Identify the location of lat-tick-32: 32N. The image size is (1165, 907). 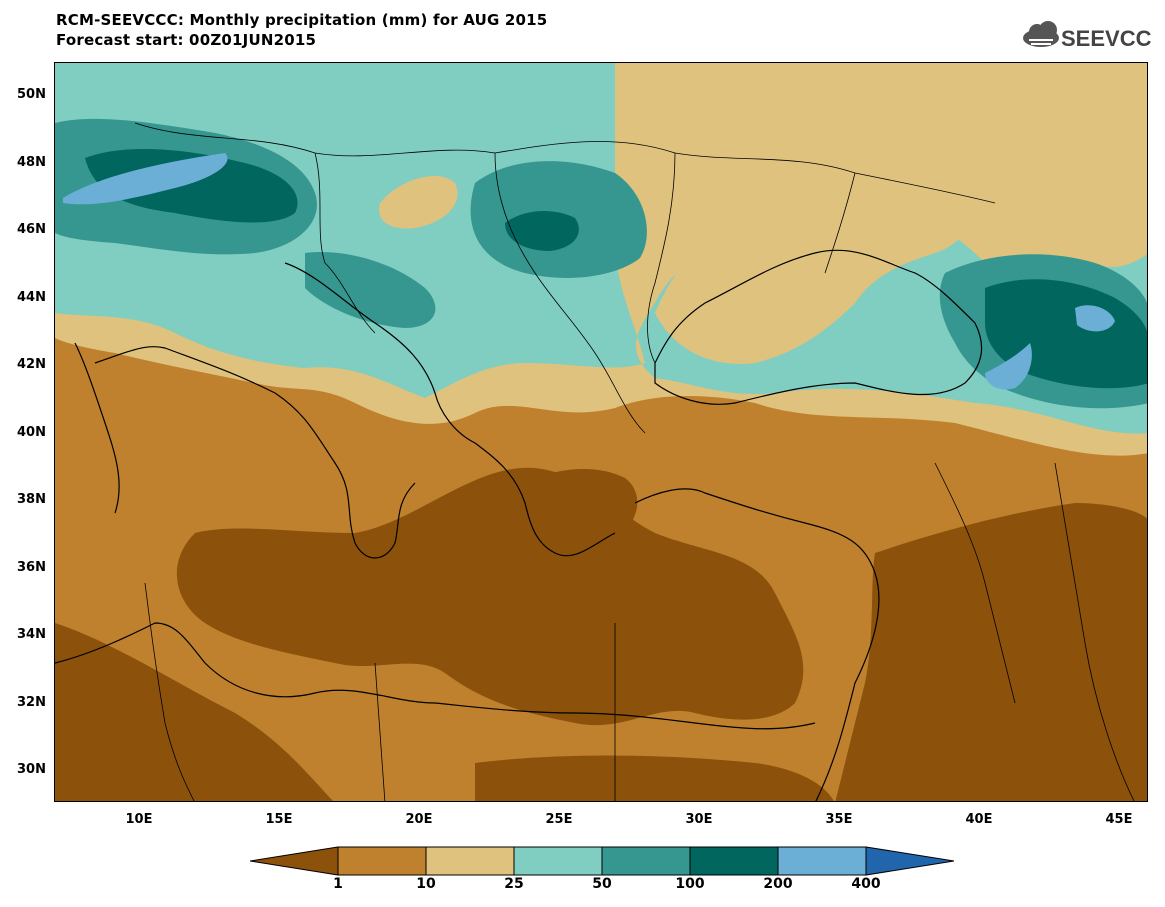
(31, 702).